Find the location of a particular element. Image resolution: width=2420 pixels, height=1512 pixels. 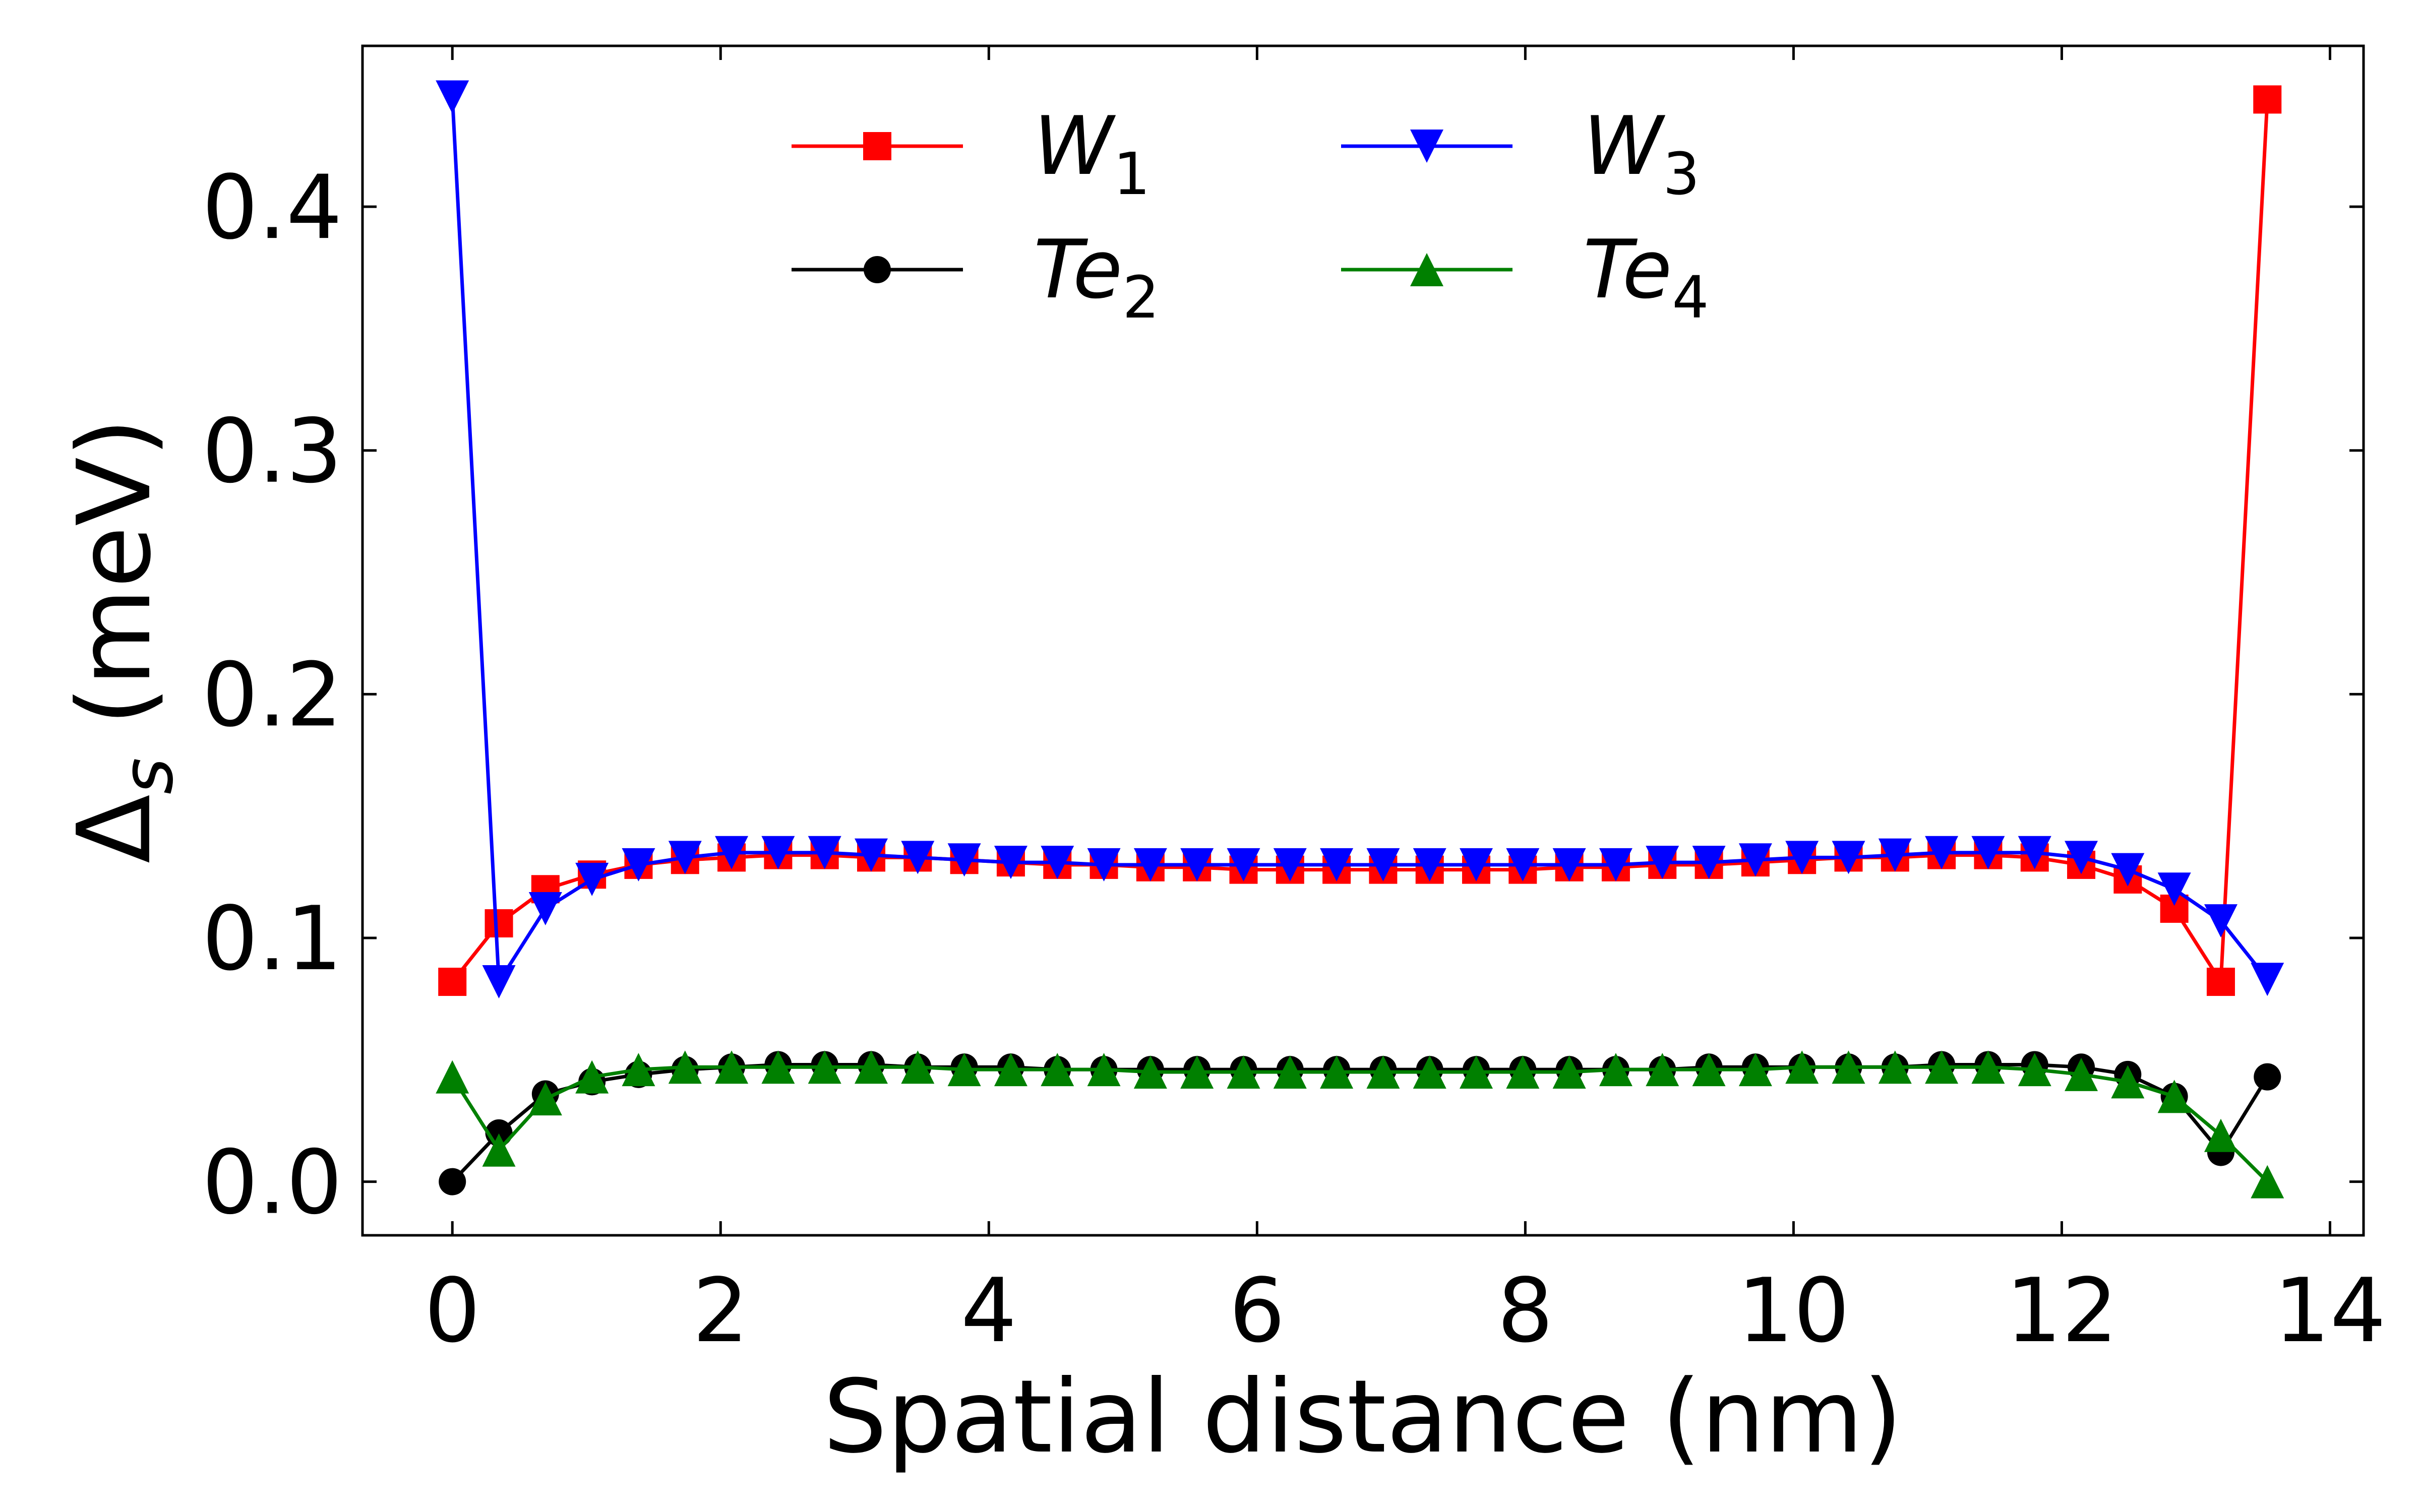

y-tick-label: 0.0 is located at coordinates (272, 1183).